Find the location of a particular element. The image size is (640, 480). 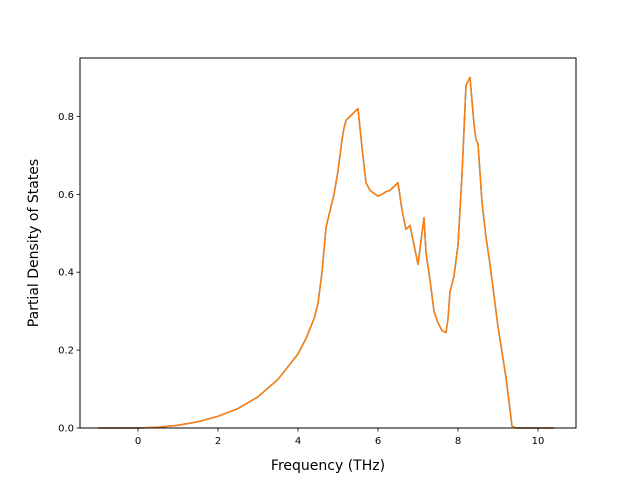

y-tick-label: 0.0 is located at coordinates (66, 429).